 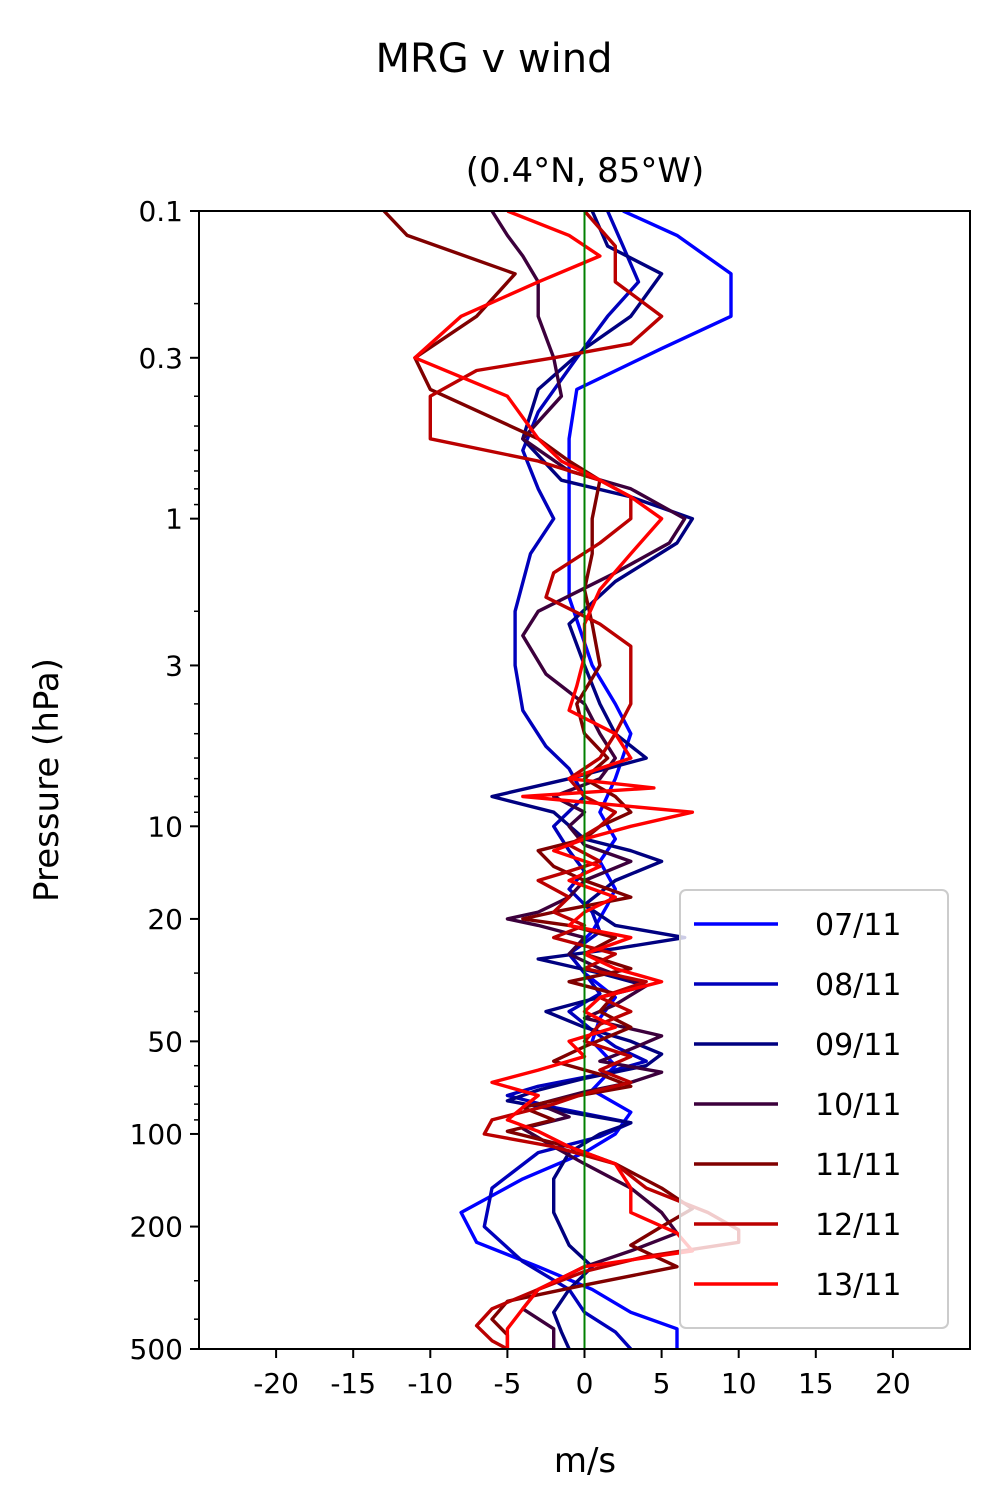 What do you see at coordinates (160, 358) in the screenshot?
I see `y-tick-label: 0.3` at bounding box center [160, 358].